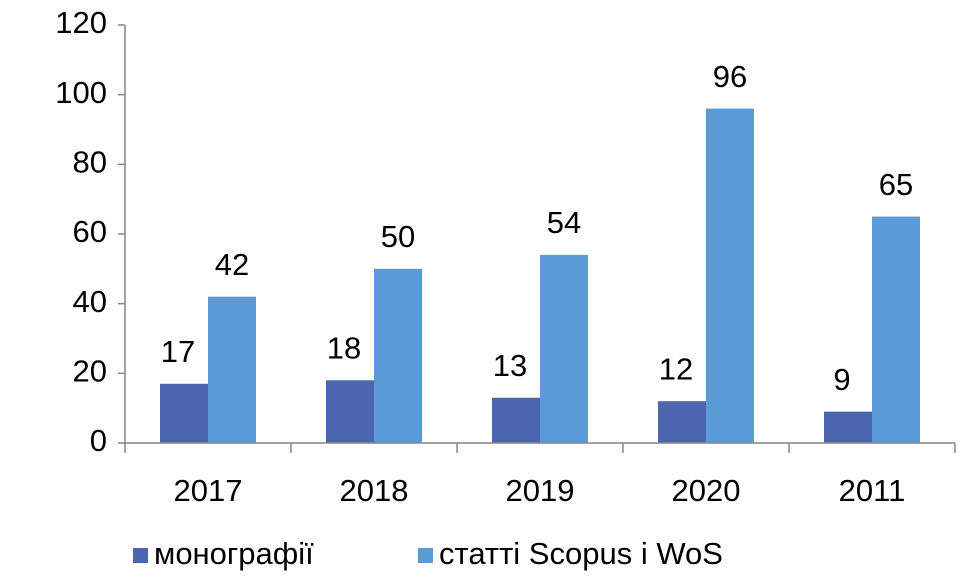 This screenshot has height=587, width=960. I want to click on data-label: 17, so click(178, 351).